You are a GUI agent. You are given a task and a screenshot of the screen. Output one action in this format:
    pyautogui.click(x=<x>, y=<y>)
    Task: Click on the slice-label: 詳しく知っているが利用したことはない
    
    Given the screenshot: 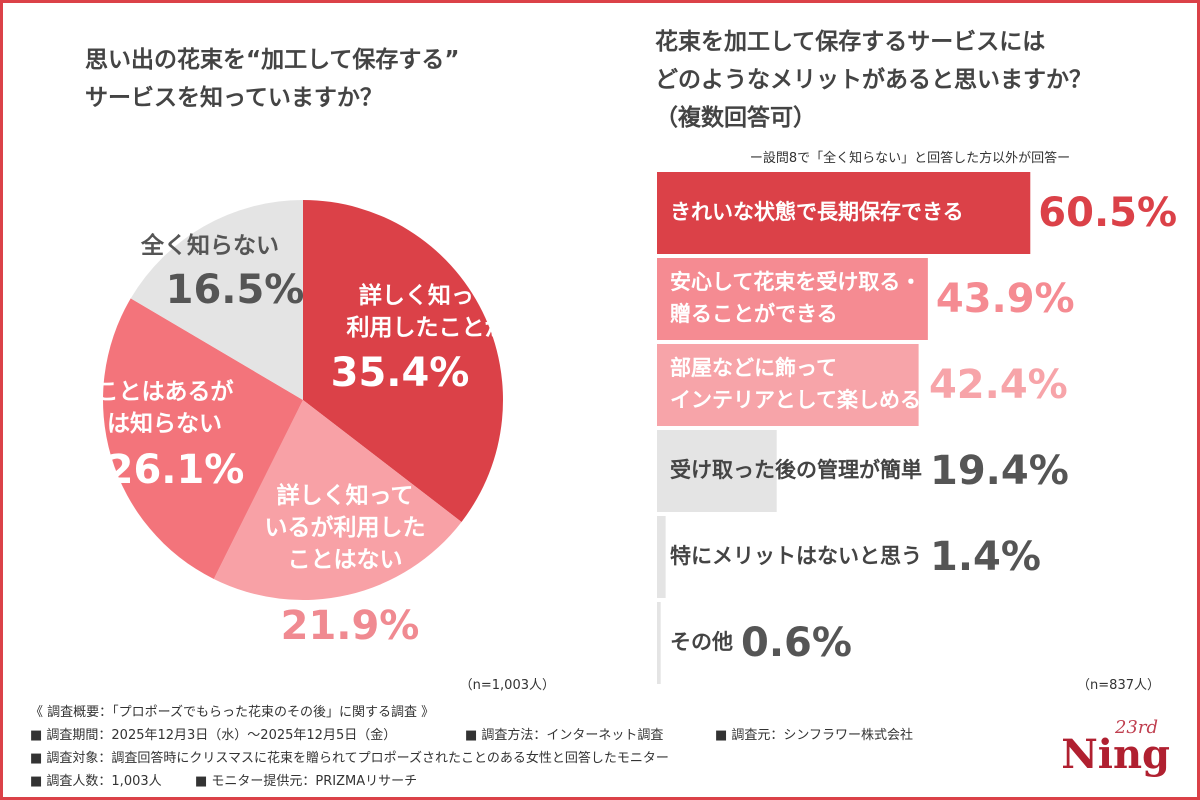 What is the action you would take?
    pyautogui.click(x=345, y=527)
    